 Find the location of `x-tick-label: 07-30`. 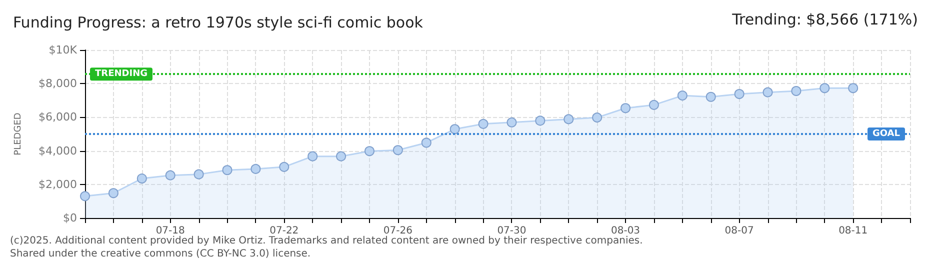

x-tick-label: 07-30 is located at coordinates (511, 231).